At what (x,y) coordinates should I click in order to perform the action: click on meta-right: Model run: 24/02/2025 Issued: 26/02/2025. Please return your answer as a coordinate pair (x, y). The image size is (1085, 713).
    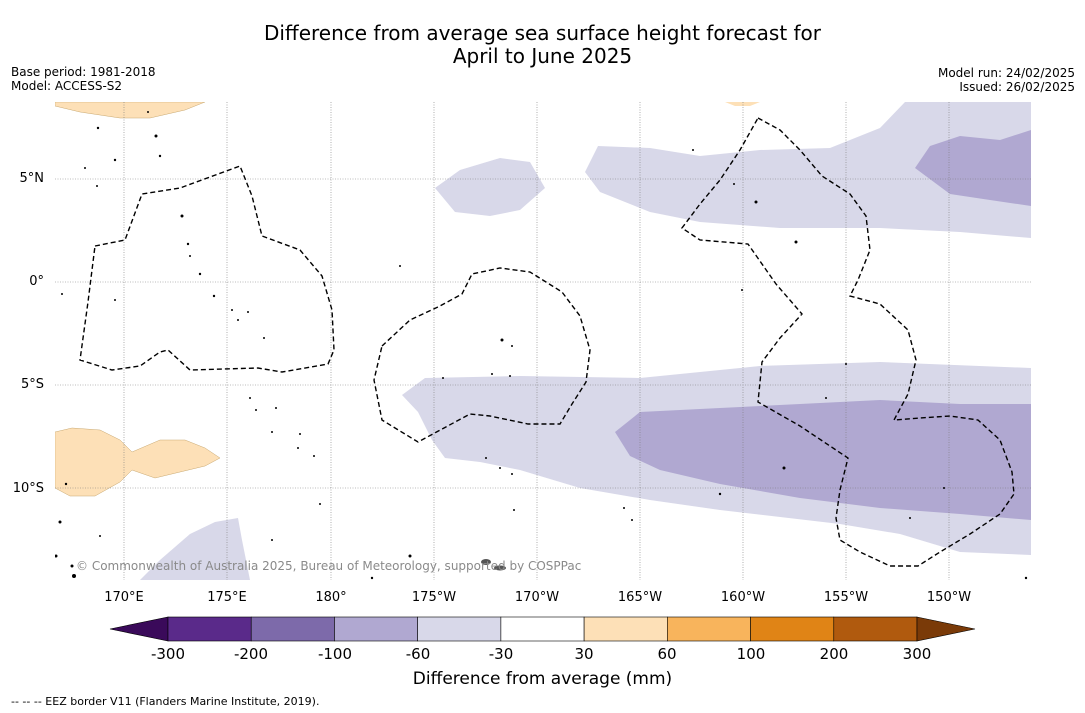
    Looking at the image, I should click on (1006, 80).